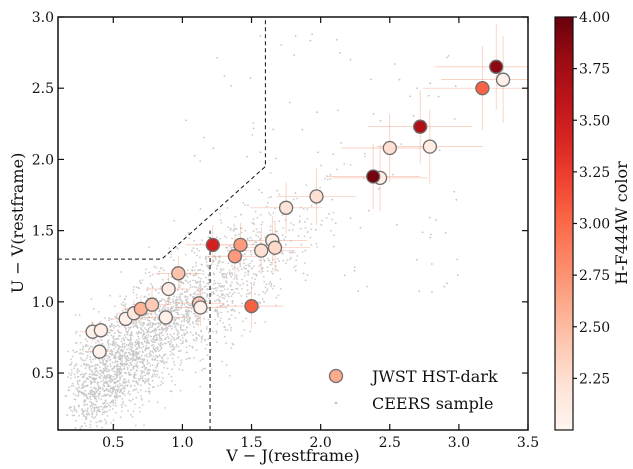  Describe the element at coordinates (594, 276) in the screenshot. I see `colorbar-tick-label: 2.75` at that location.